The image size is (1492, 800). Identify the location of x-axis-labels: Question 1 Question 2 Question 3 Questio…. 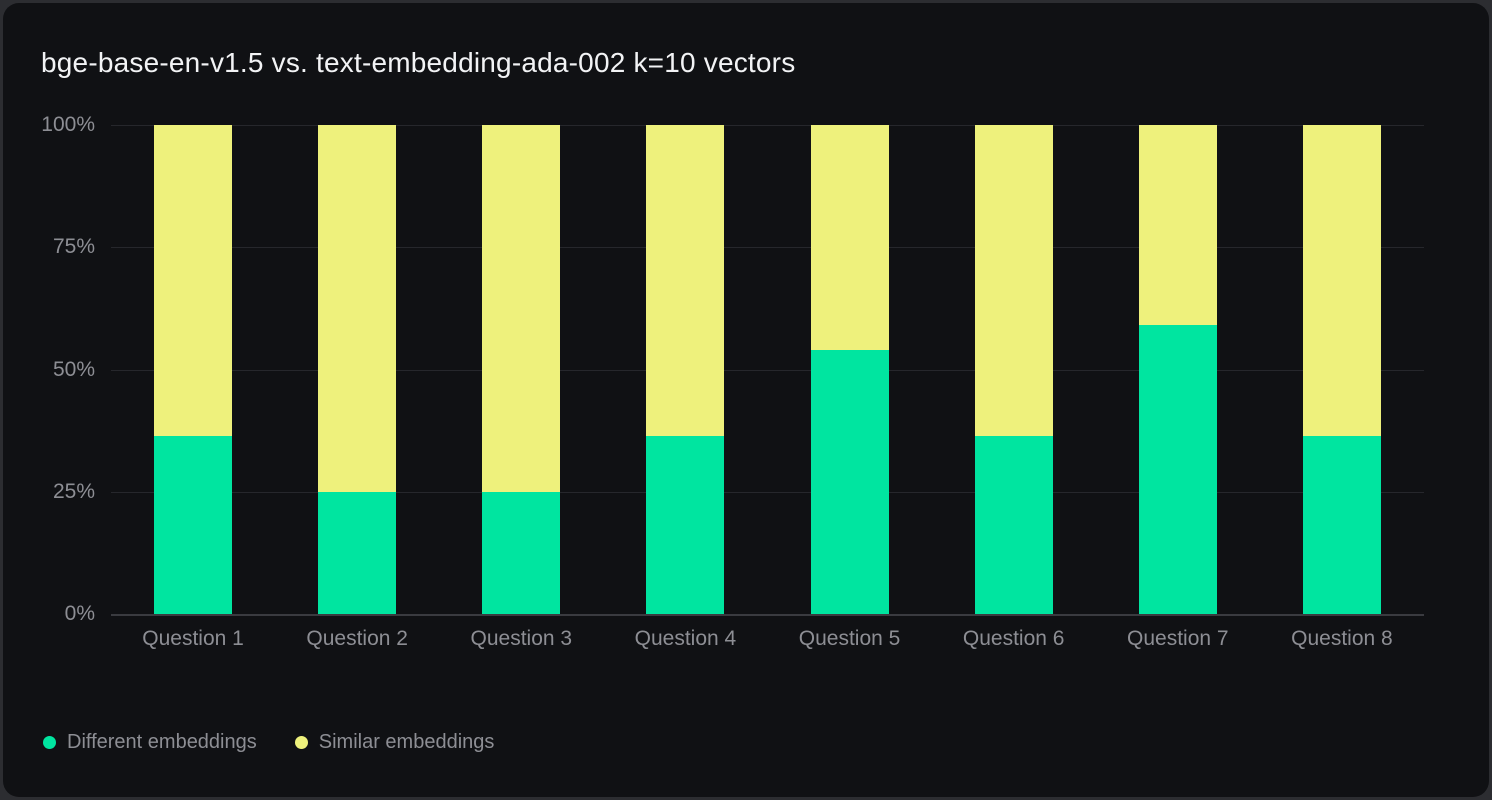
(767, 639).